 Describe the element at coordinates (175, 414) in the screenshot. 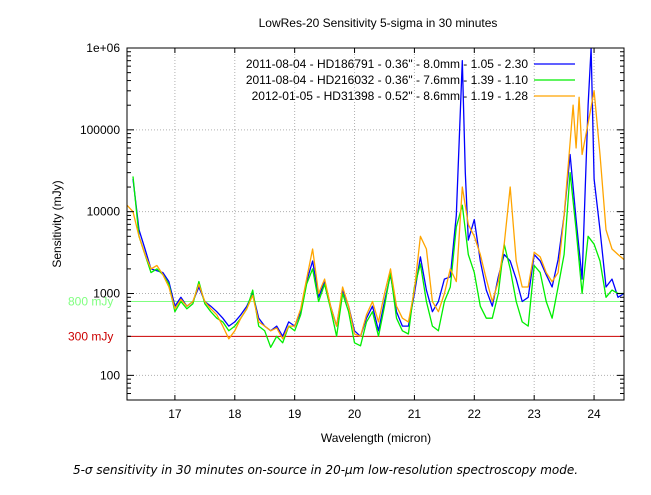

I see `x-tick-label: 17` at that location.